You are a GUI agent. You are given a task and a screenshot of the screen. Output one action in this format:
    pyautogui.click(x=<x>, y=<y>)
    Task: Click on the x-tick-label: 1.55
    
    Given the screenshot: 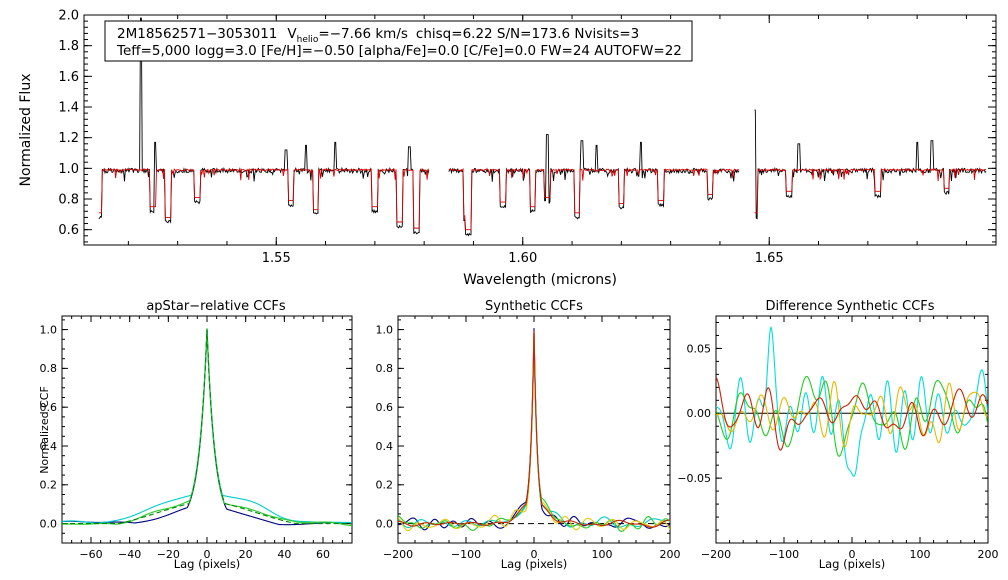 What is the action you would take?
    pyautogui.click(x=276, y=258)
    